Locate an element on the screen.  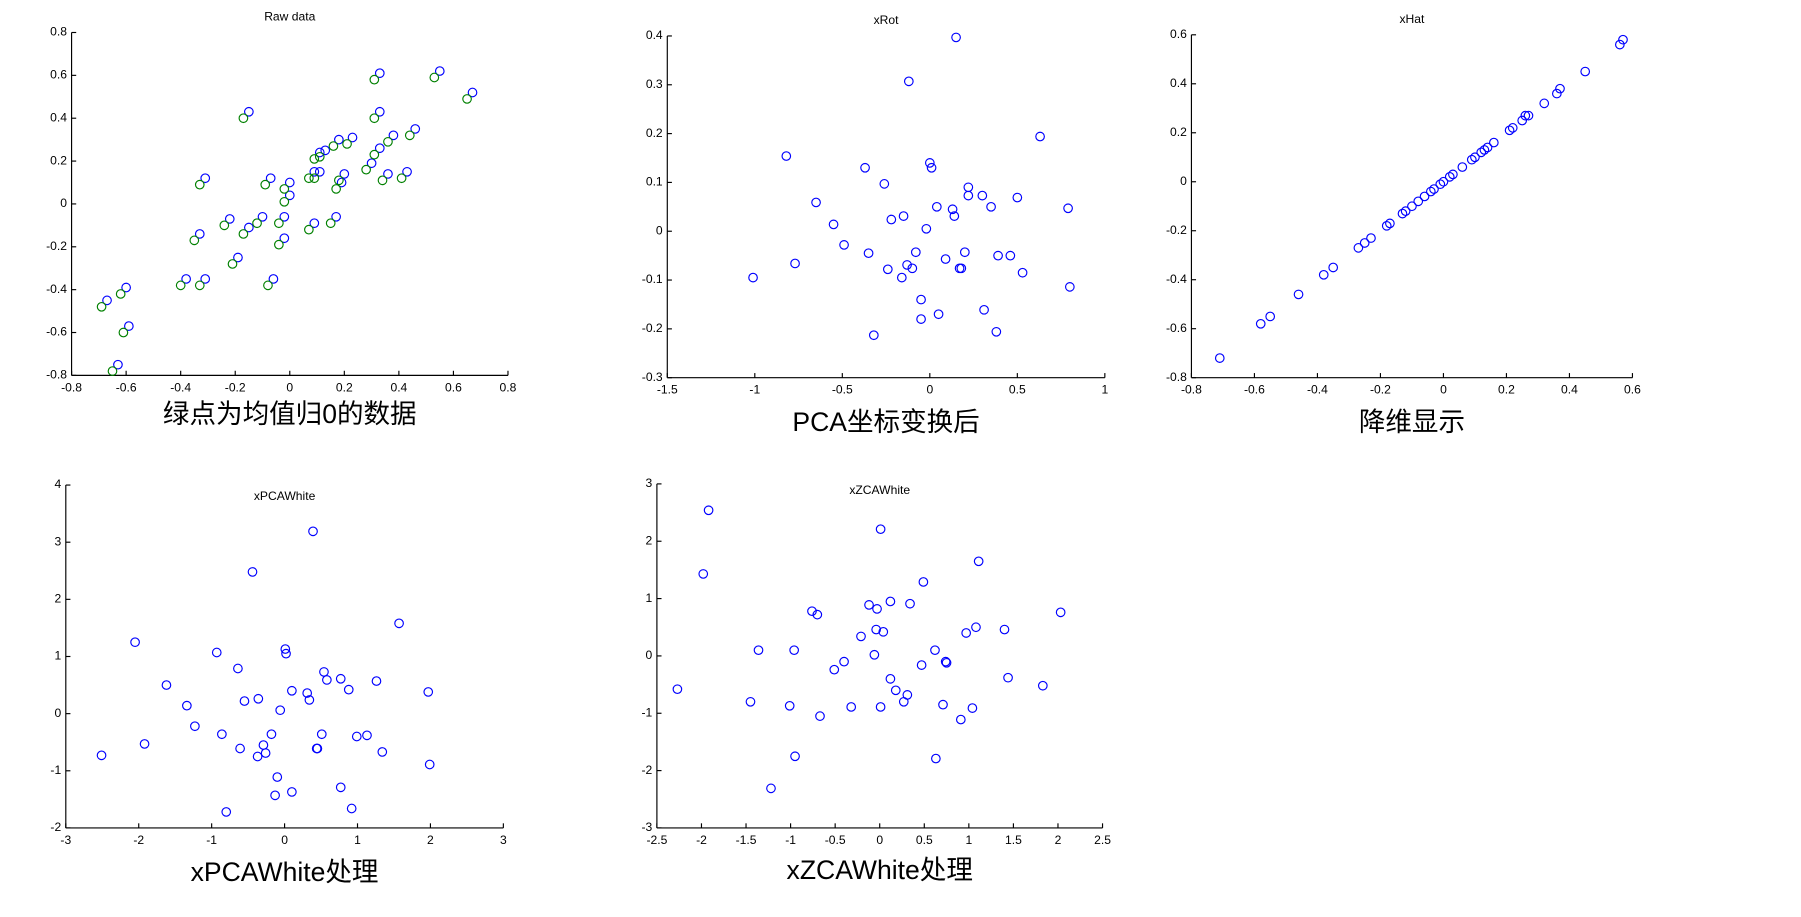
y-tick-label: 0.6 is located at coordinates (58, 75).